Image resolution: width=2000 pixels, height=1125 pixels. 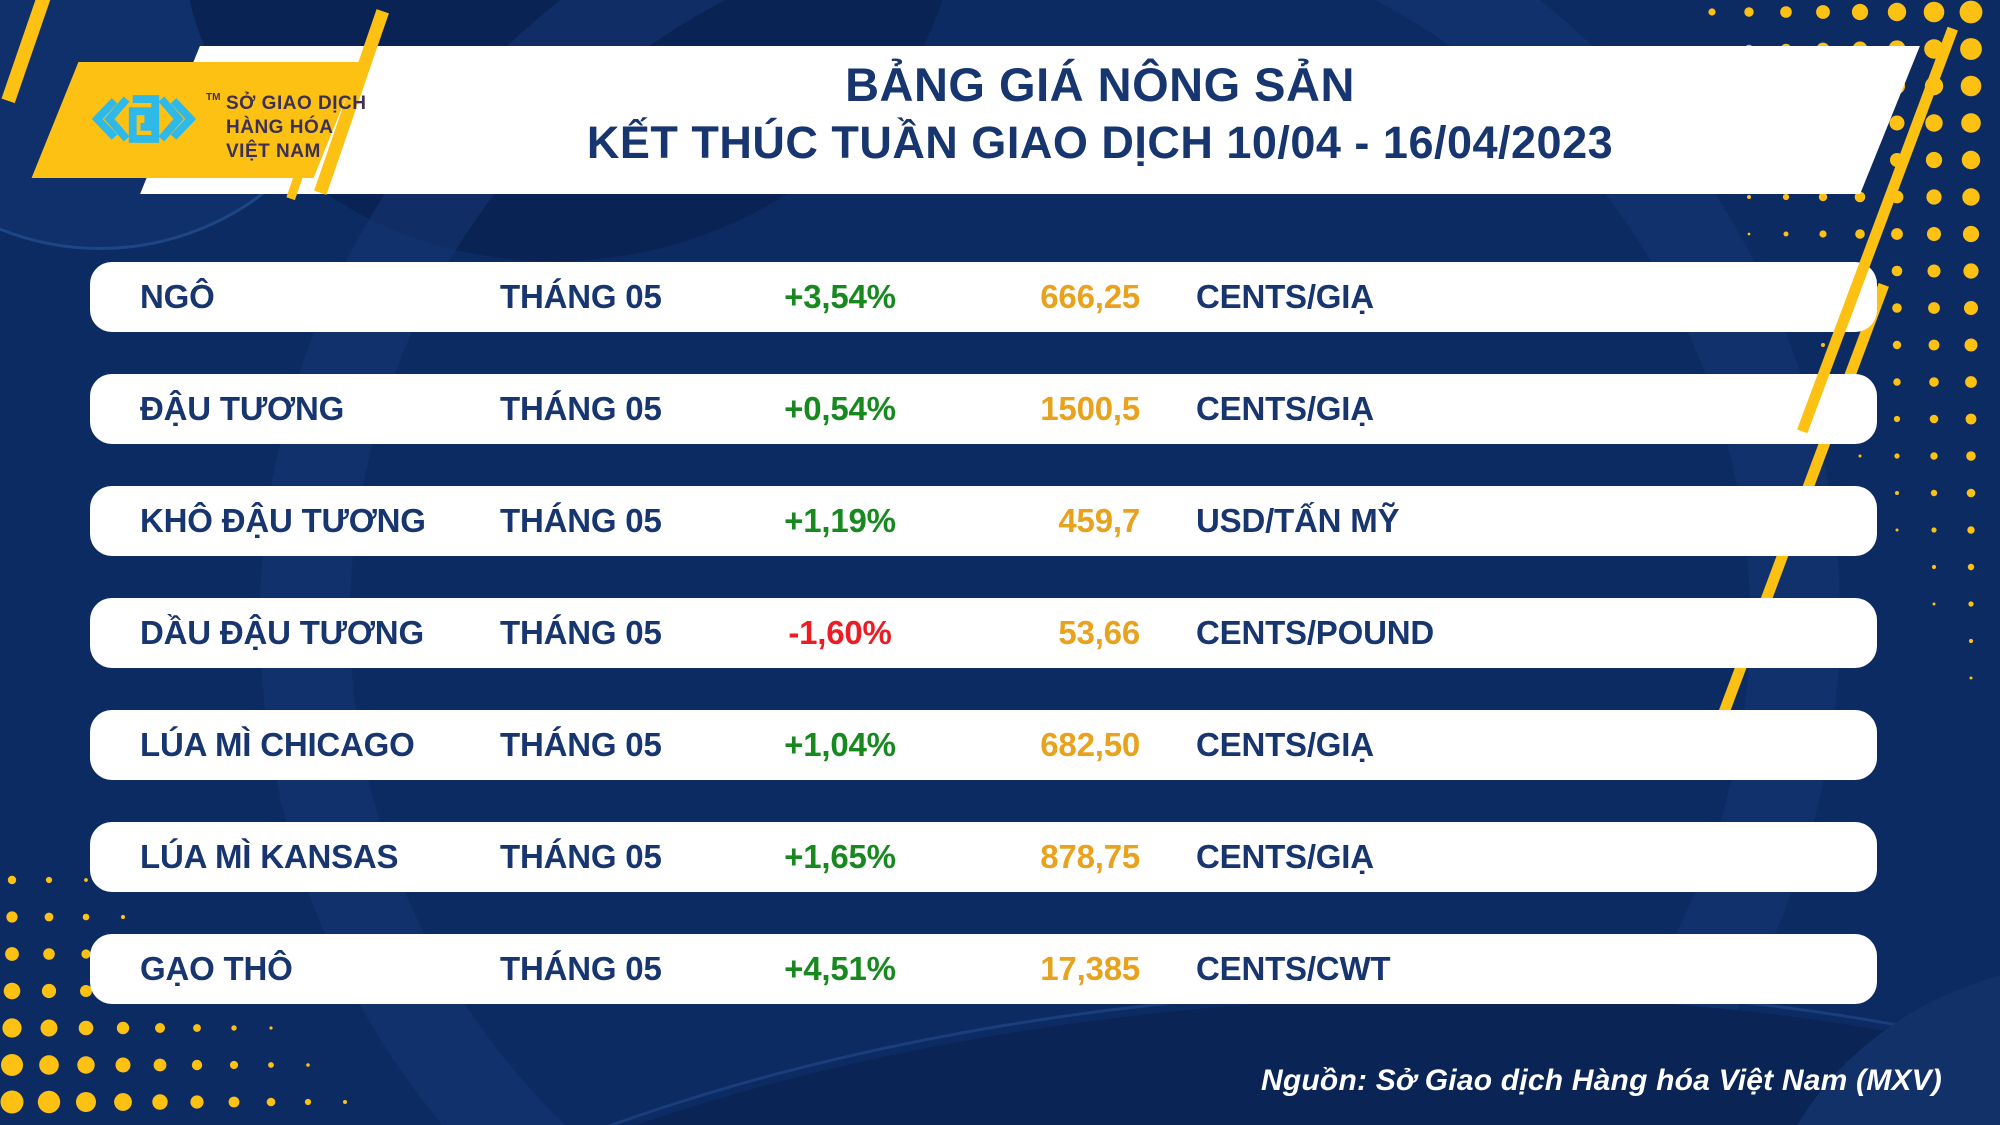 What do you see at coordinates (983, 297) in the screenshot?
I see `table-row: NGÔ THÁNG 05 +3,54% 666,25 CENTS/GIẠ` at bounding box center [983, 297].